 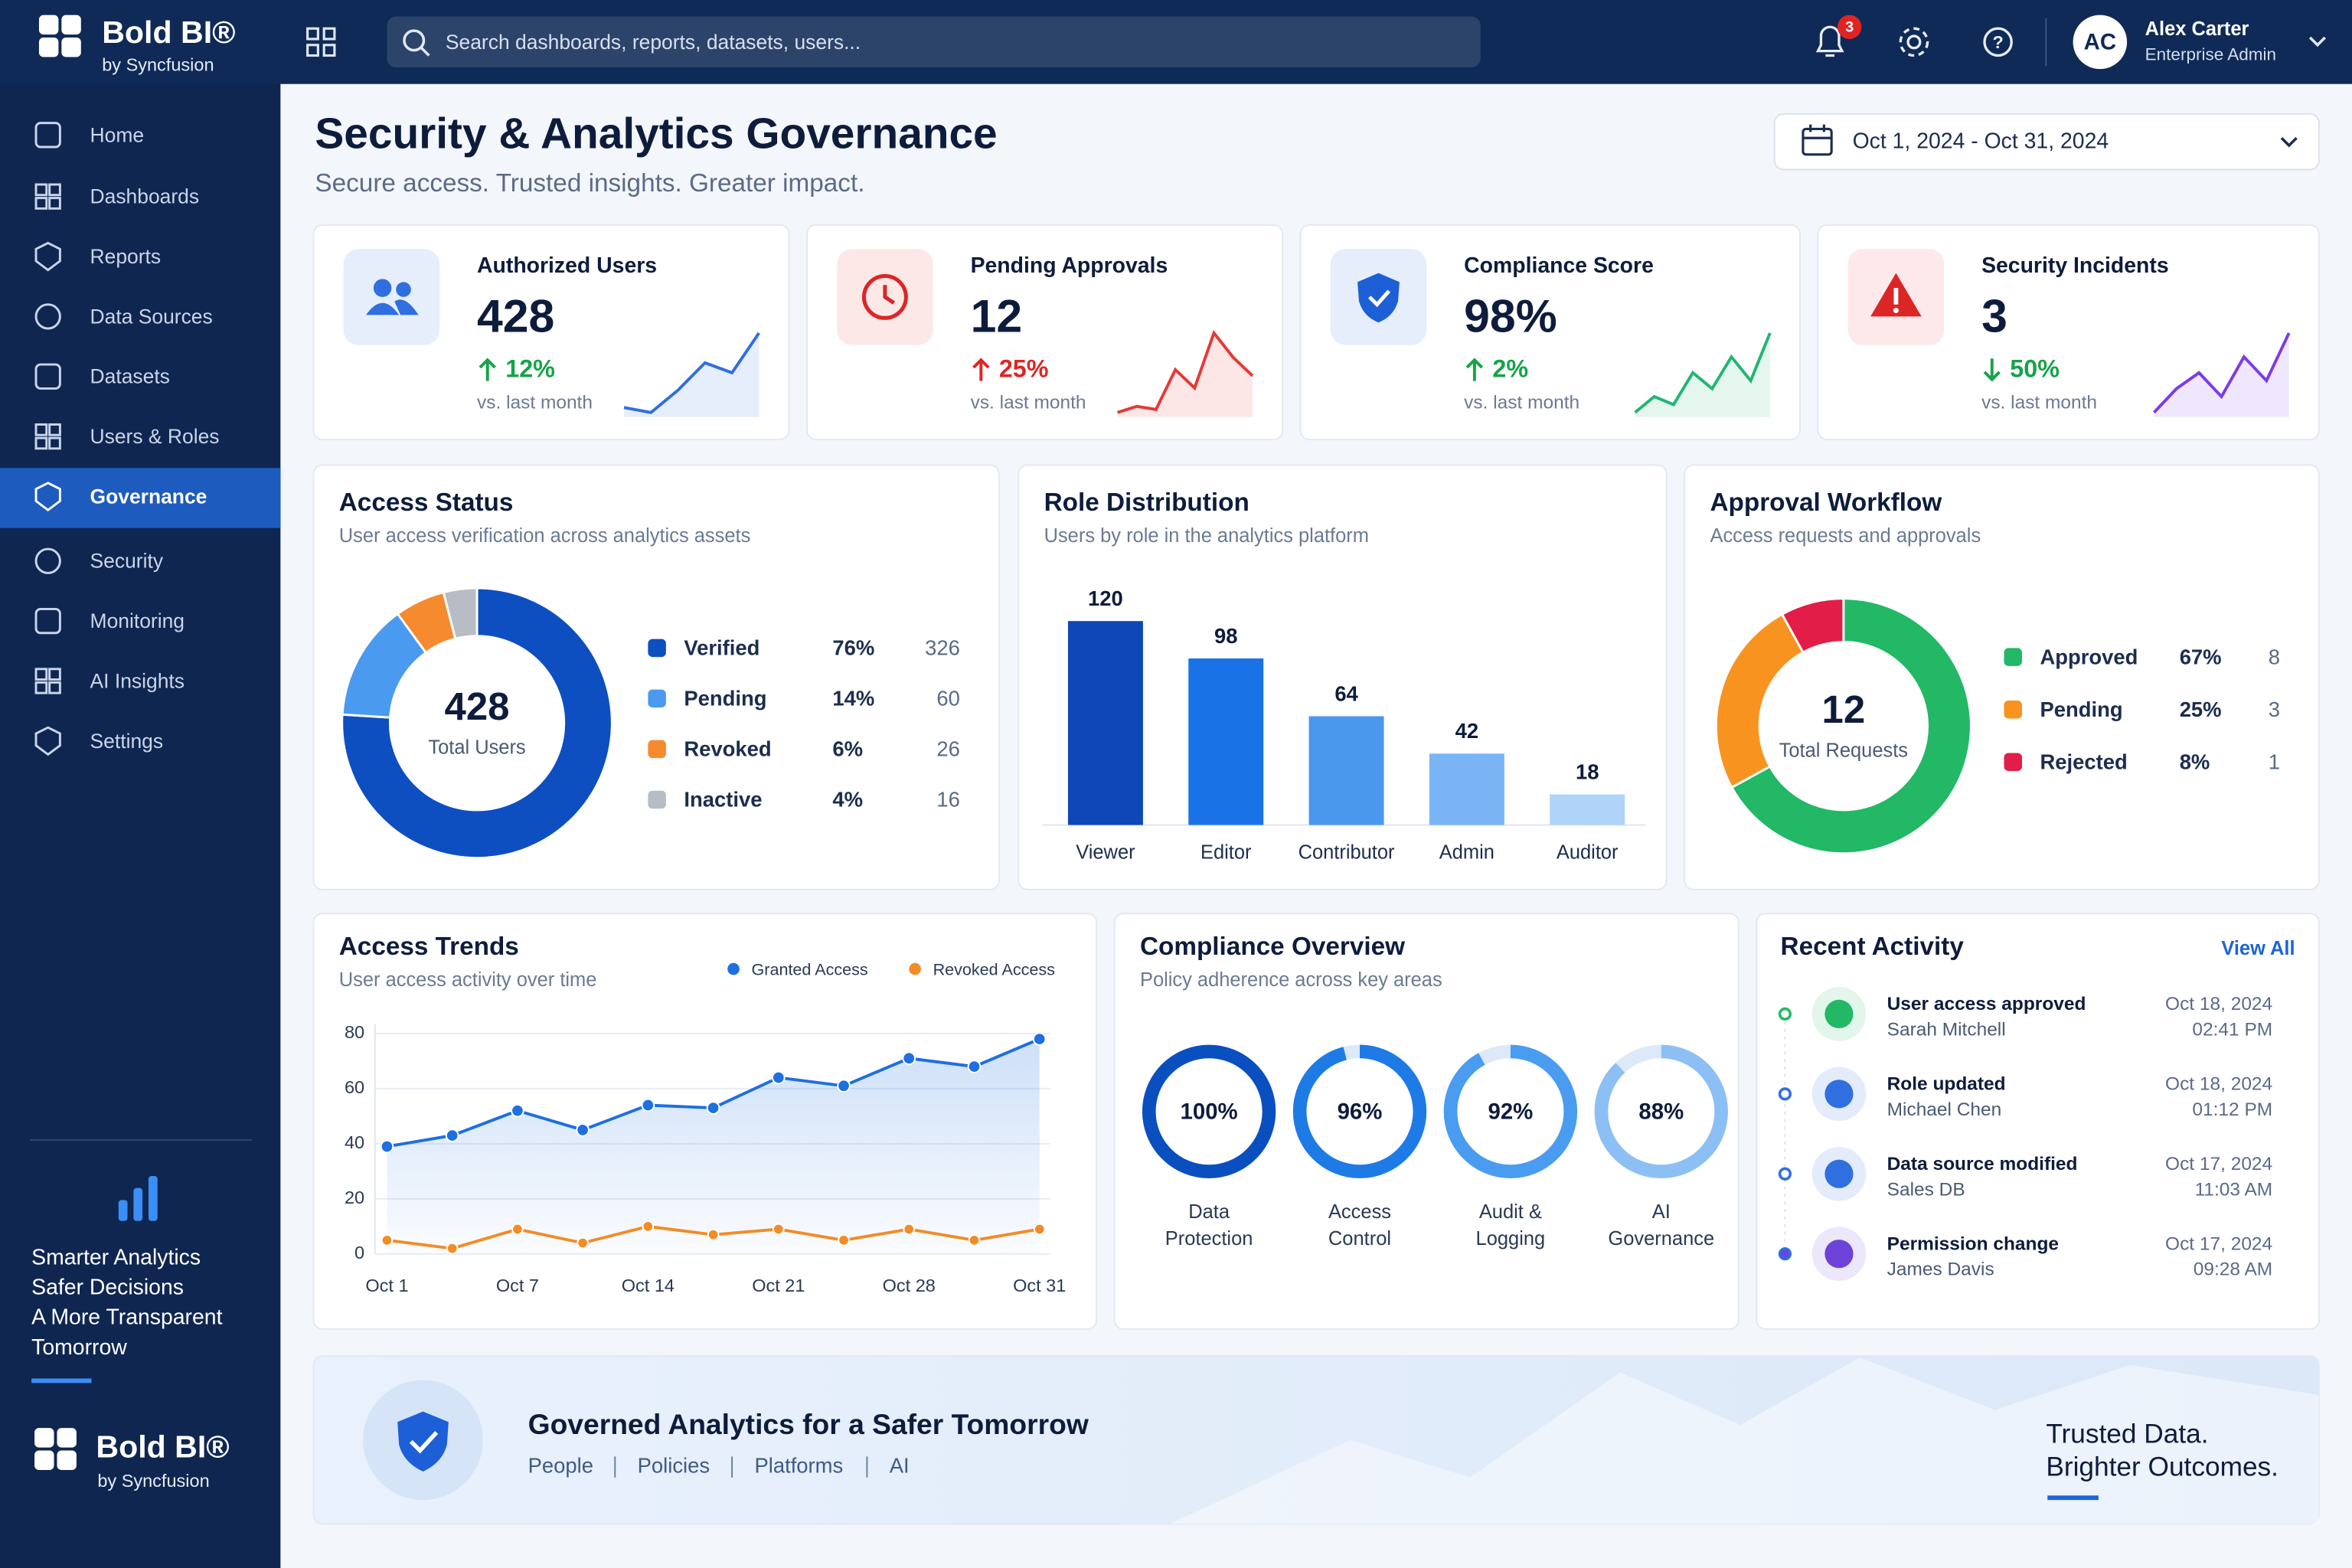 I want to click on legend-label: Granted Access, so click(x=810, y=968).